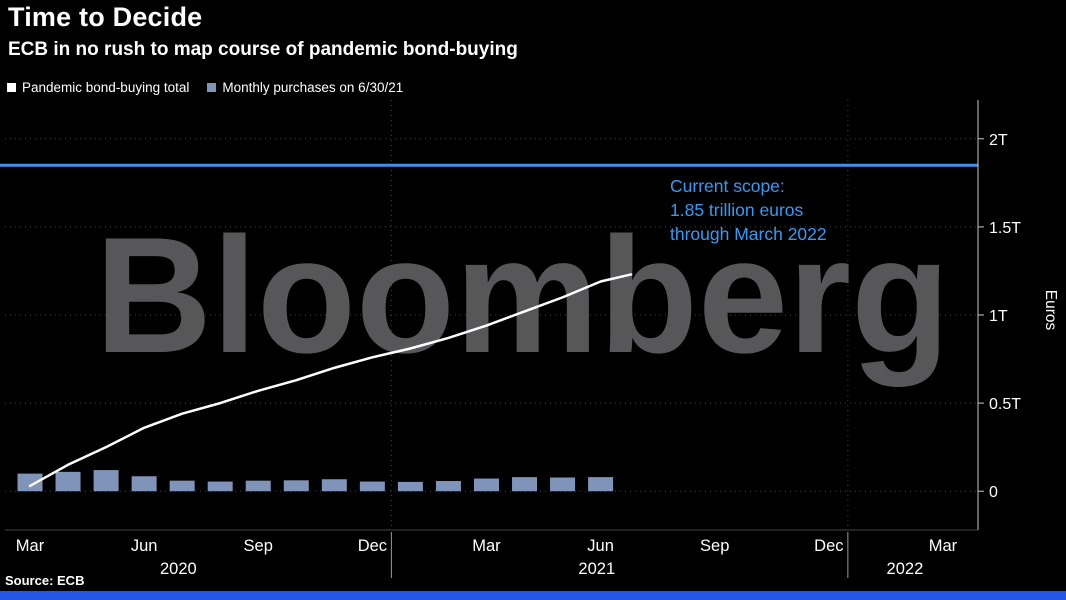  What do you see at coordinates (106, 87) in the screenshot?
I see `legend-label-total: Pandemic bond-buying total` at bounding box center [106, 87].